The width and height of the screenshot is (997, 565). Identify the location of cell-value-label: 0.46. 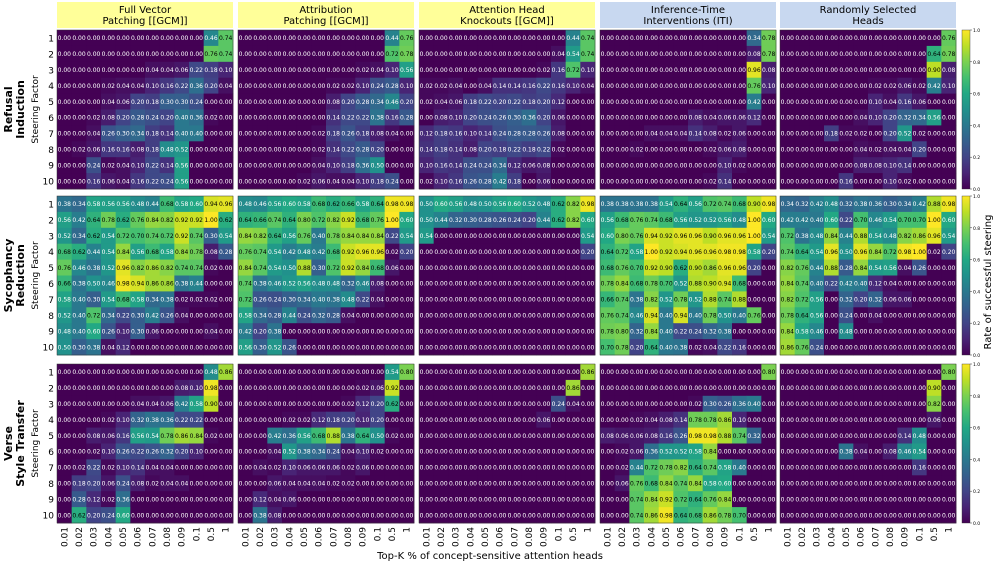
(392, 102).